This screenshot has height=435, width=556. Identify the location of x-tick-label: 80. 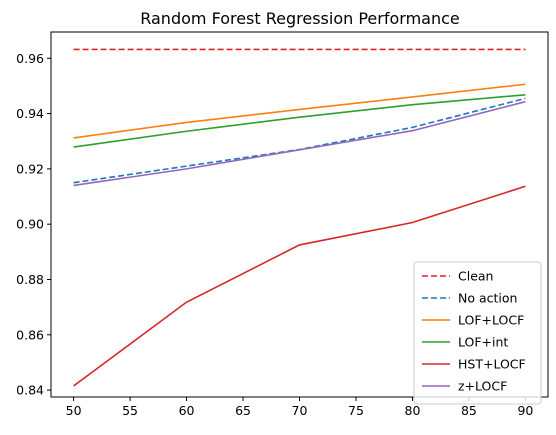
(413, 410).